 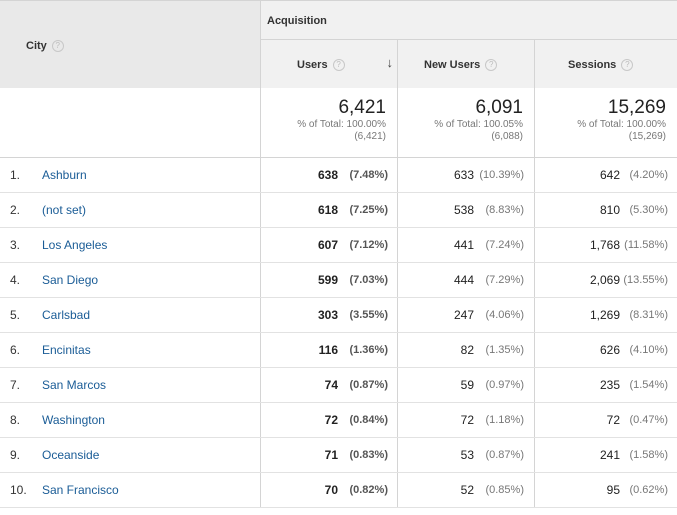 I want to click on new-users-cell: 72 (1.18%), so click(x=465, y=420).